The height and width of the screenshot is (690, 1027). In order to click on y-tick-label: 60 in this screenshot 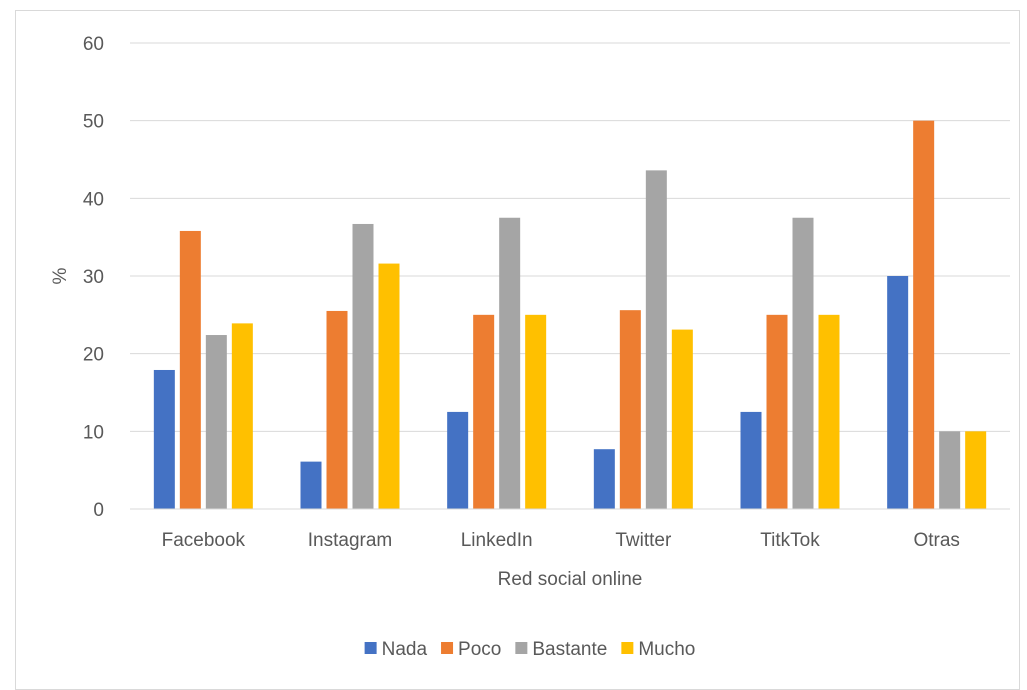, I will do `click(93, 44)`.